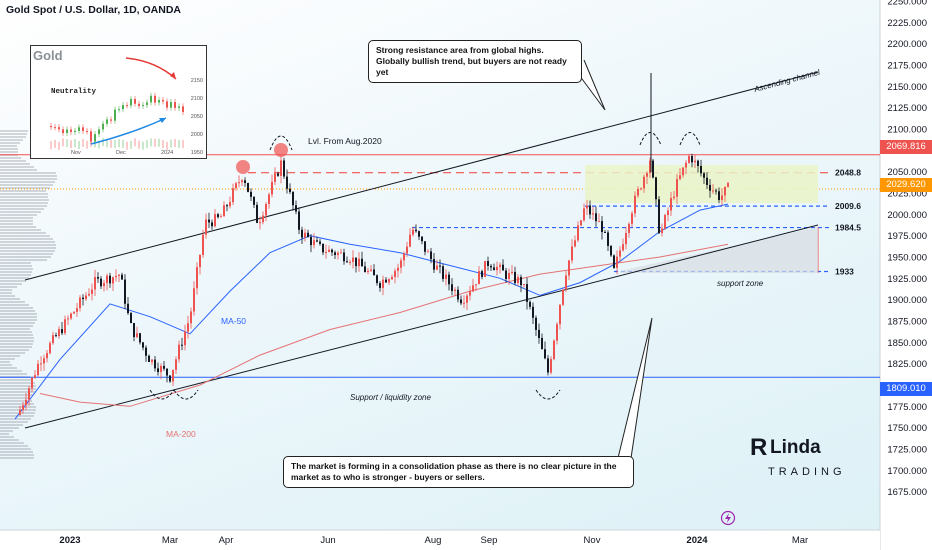 This screenshot has height=550, width=932. Describe the element at coordinates (848, 228) in the screenshot. I see `level-label: 1984.5` at that location.